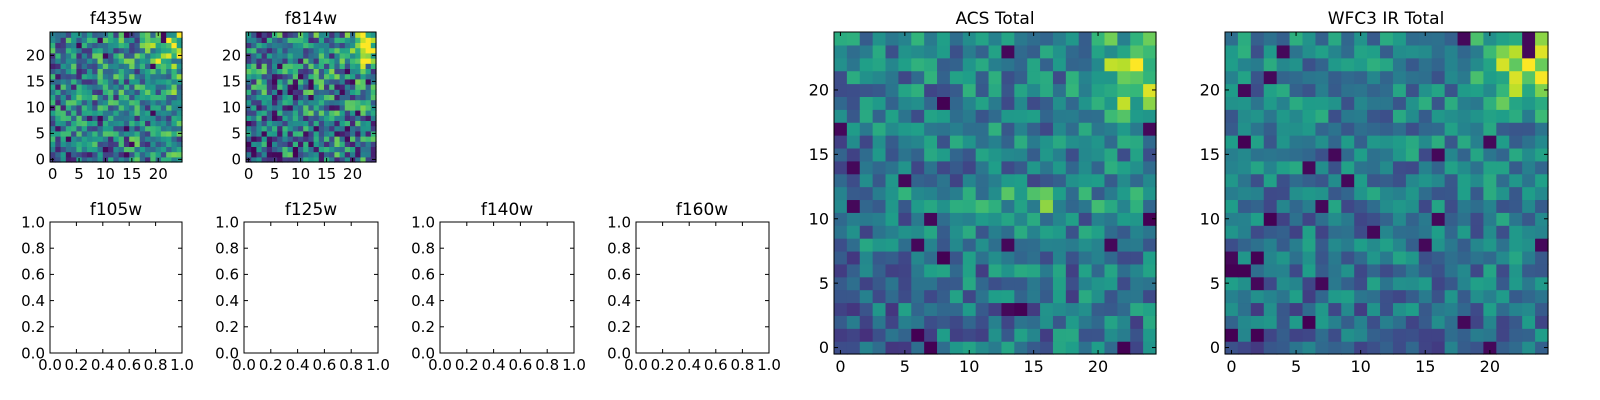 The height and width of the screenshot is (400, 1600). I want to click on x-tick-label: 0, so click(1231, 366).